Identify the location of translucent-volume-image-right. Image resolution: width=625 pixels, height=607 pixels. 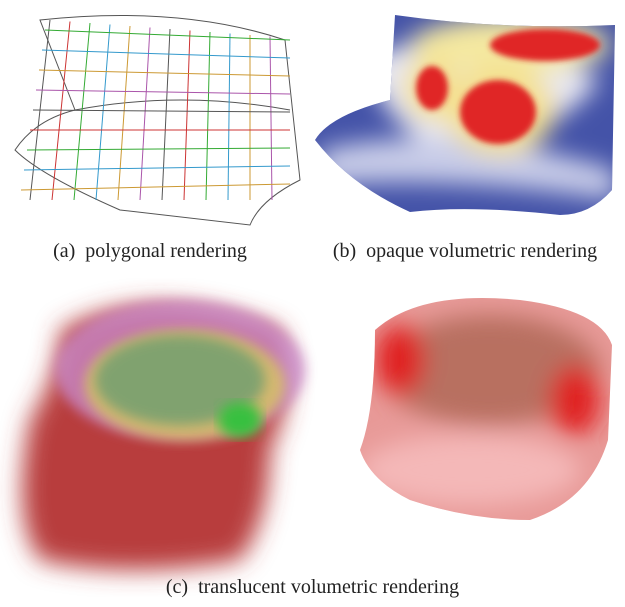
(486, 409).